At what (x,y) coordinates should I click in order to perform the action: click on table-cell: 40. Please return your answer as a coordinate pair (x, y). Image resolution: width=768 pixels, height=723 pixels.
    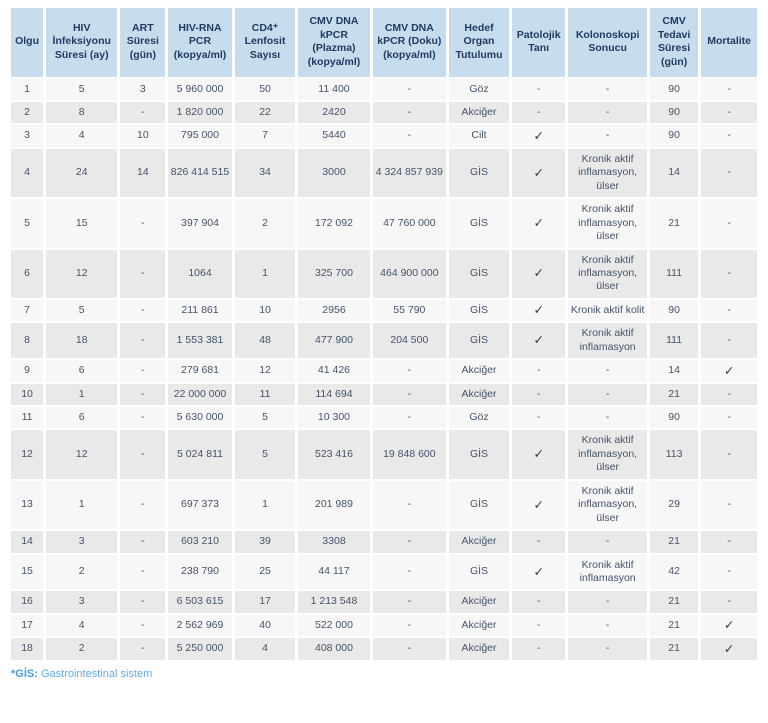
    Looking at the image, I should click on (265, 625).